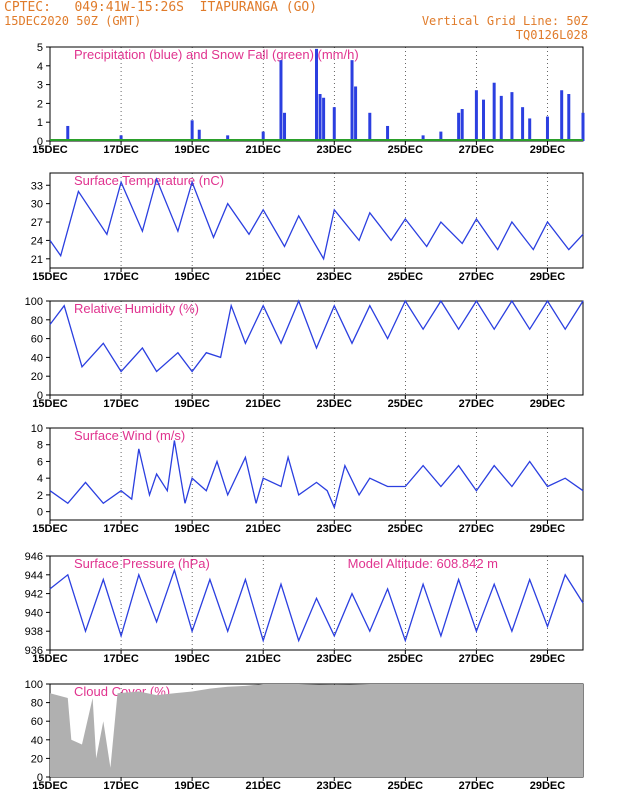  Describe the element at coordinates (192, 786) in the screenshot. I see `cloud-xtick-label: 19DEC` at that location.